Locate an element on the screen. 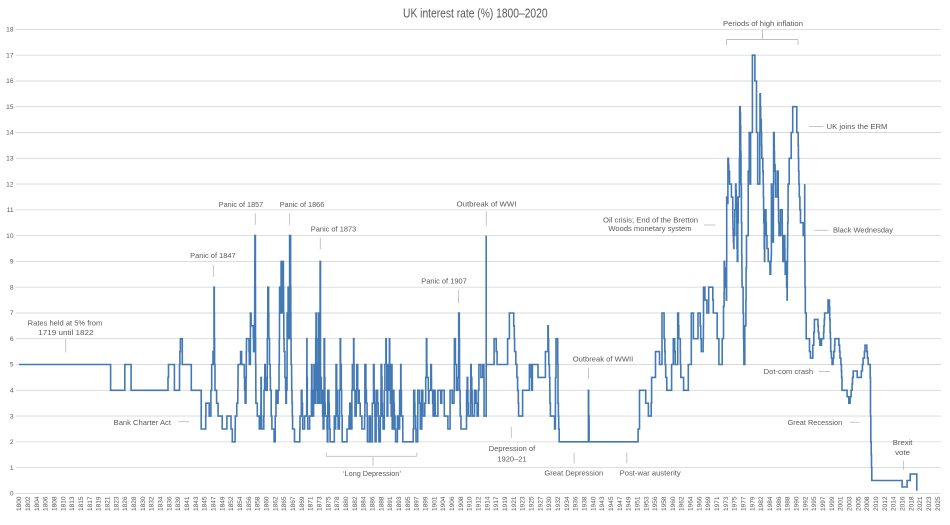 Image resolution: width=950 pixels, height=525 pixels. svg-text: 1969 is located at coordinates (708, 503).